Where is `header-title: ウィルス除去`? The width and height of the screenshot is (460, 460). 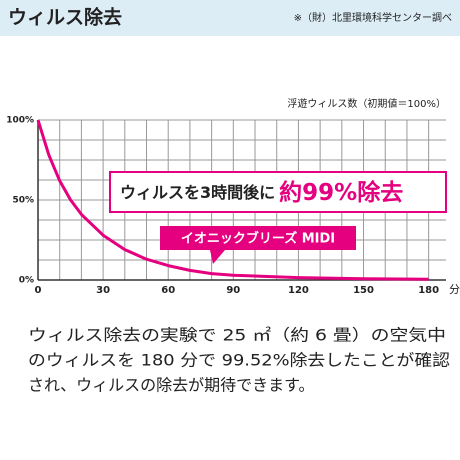
header-title: ウィルス除去 is located at coordinates (65, 17).